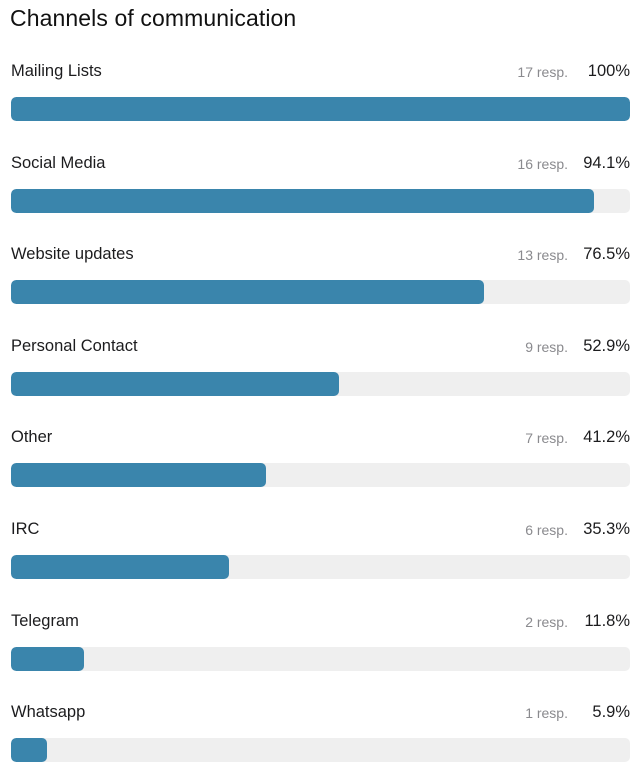  What do you see at coordinates (25, 529) in the screenshot?
I see `bar-label: IRC` at bounding box center [25, 529].